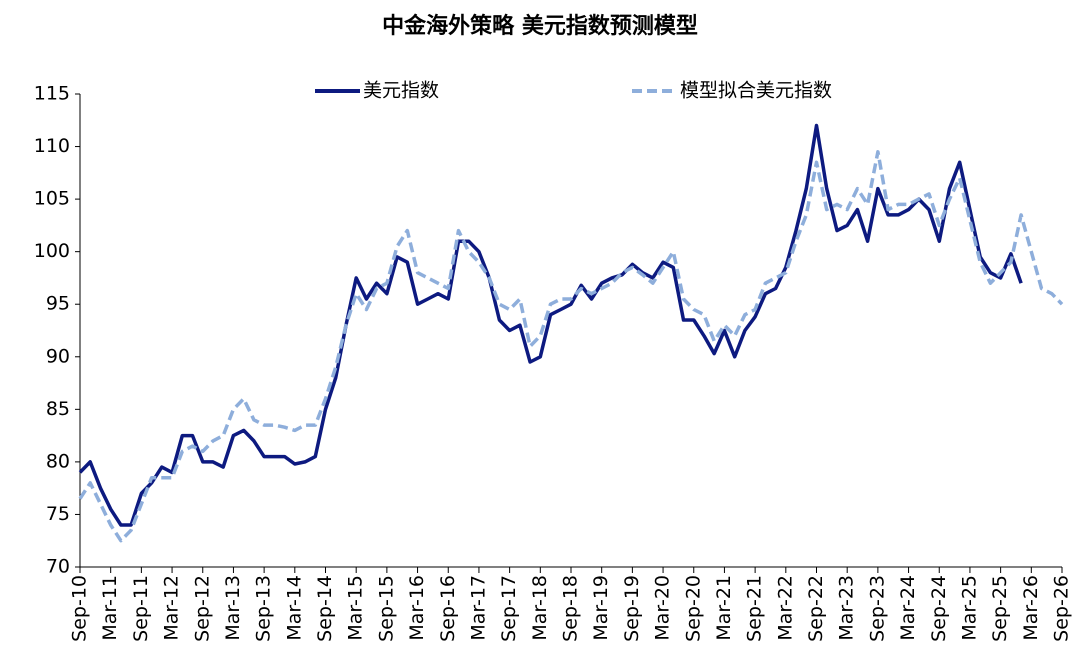 The image size is (1080, 663). I want to click on x-tick-label: Sep-12, so click(202, 608).